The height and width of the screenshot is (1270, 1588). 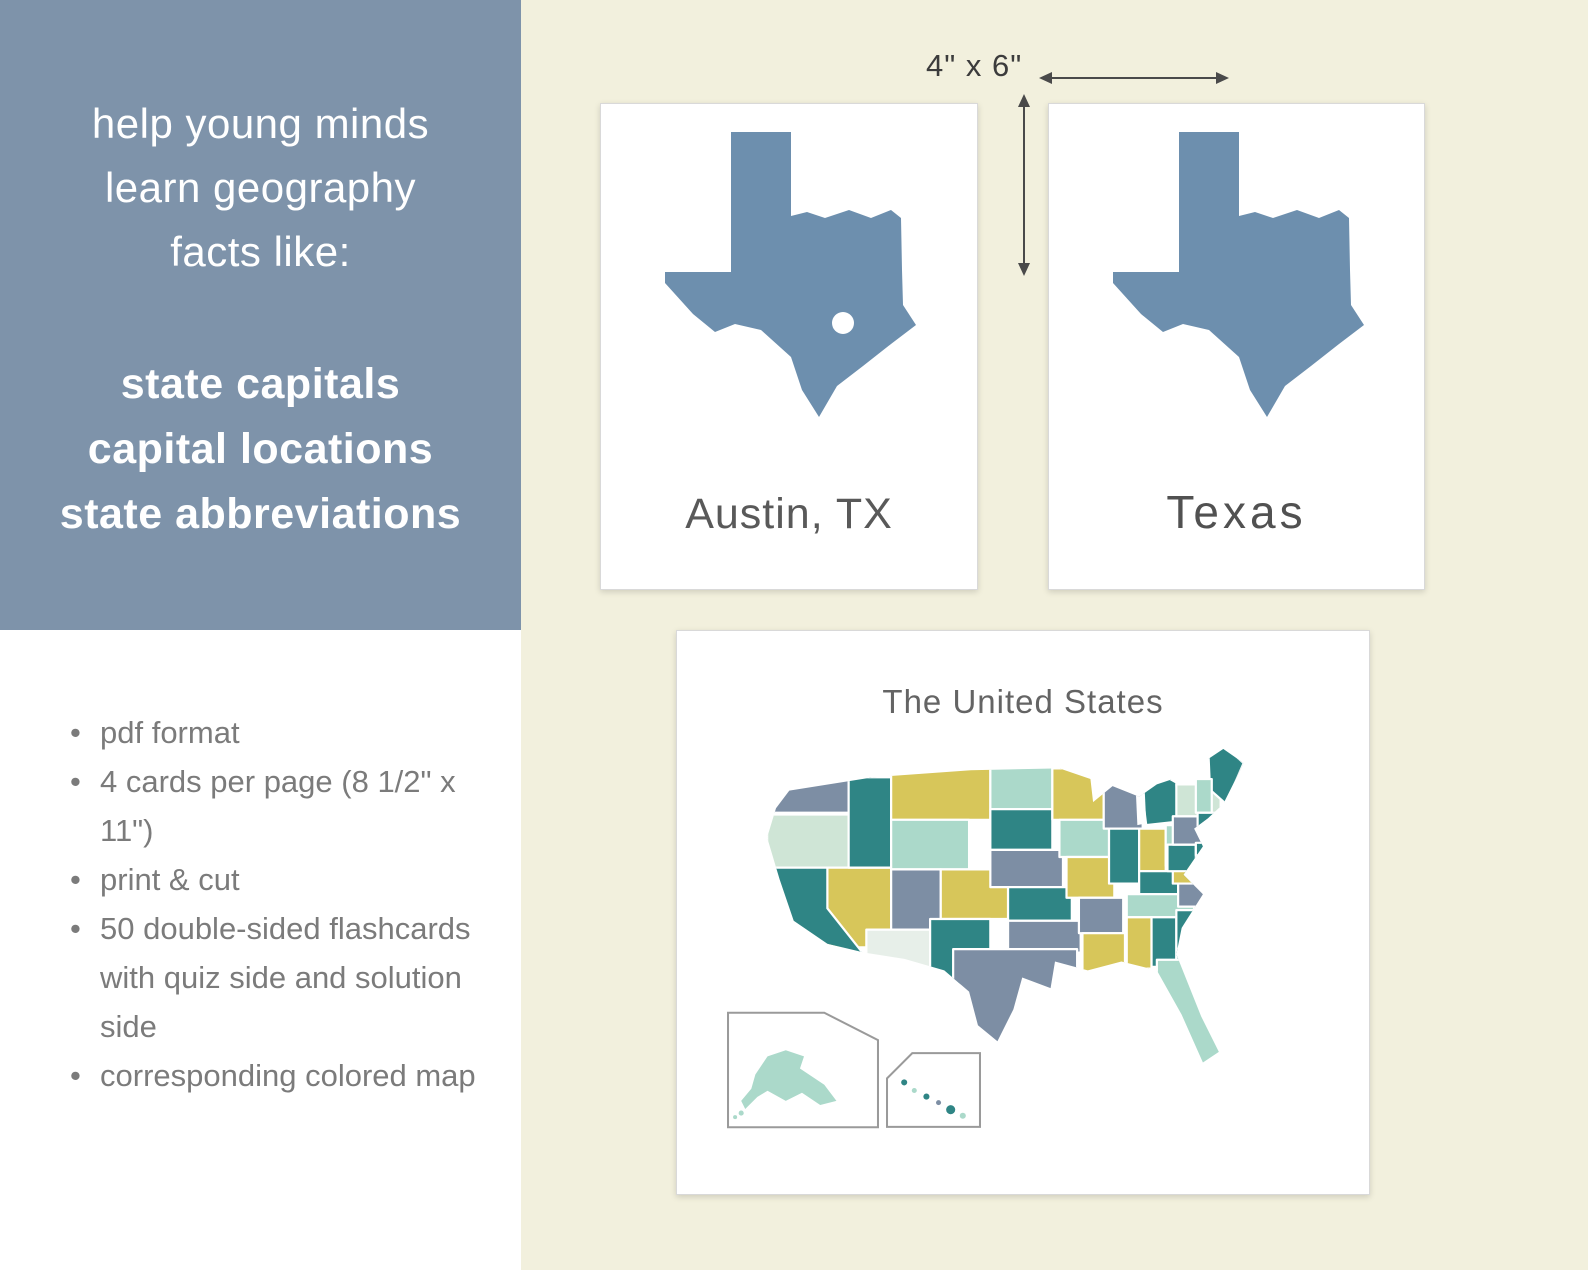 What do you see at coordinates (273, 1075) in the screenshot?
I see `feature-item: corresponding colored map` at bounding box center [273, 1075].